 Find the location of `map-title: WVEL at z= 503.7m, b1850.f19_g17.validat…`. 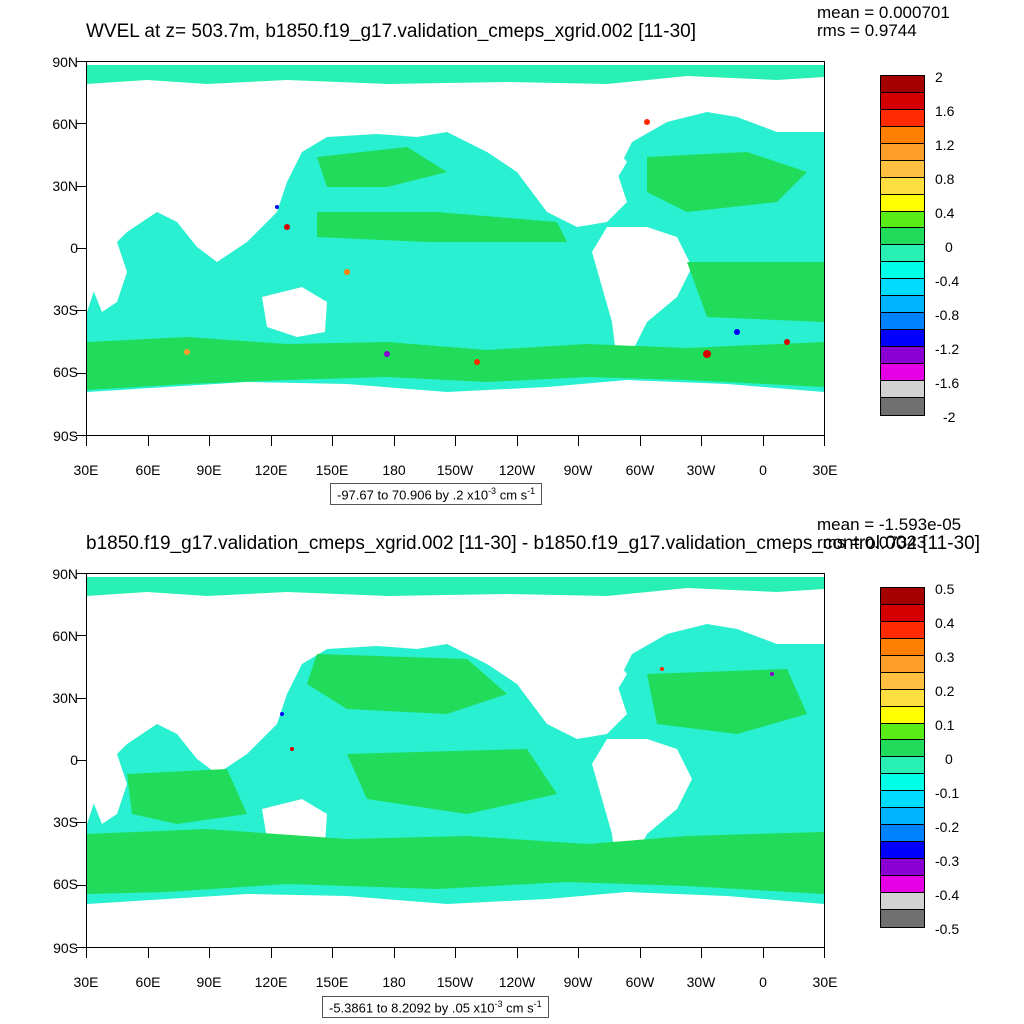

map-title: WVEL at z= 503.7m, b1850.f19_g17.validat… is located at coordinates (391, 31).